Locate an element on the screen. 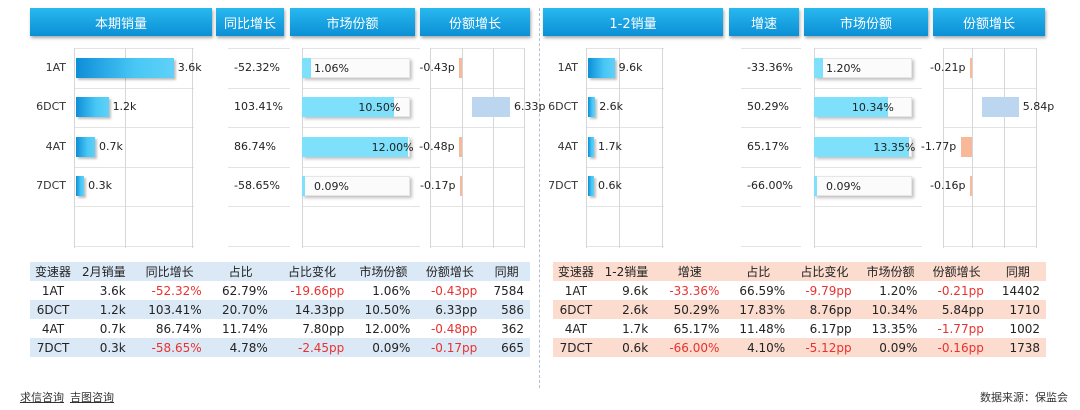  table-left-cell: -19.66pp is located at coordinates (317, 290).